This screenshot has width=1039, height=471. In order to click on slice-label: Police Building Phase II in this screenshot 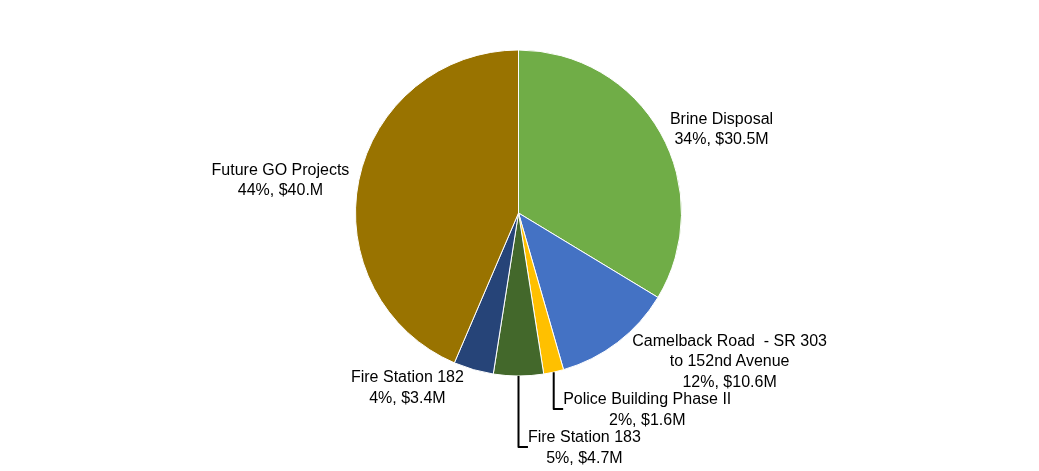, I will do `click(647, 399)`.